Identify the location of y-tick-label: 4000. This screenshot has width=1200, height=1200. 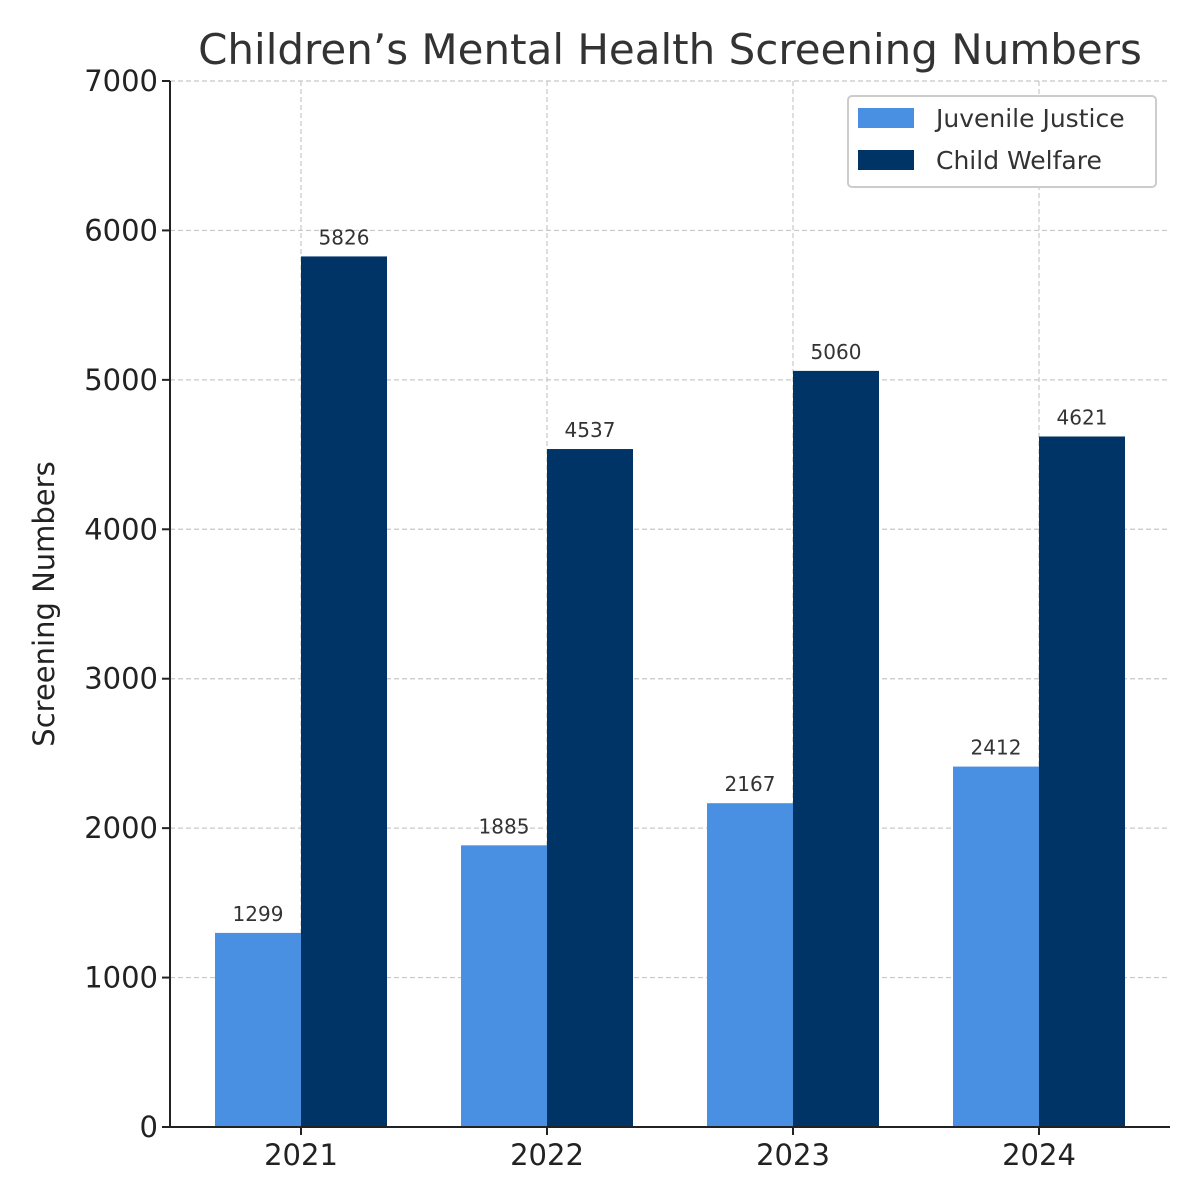
(121, 529).